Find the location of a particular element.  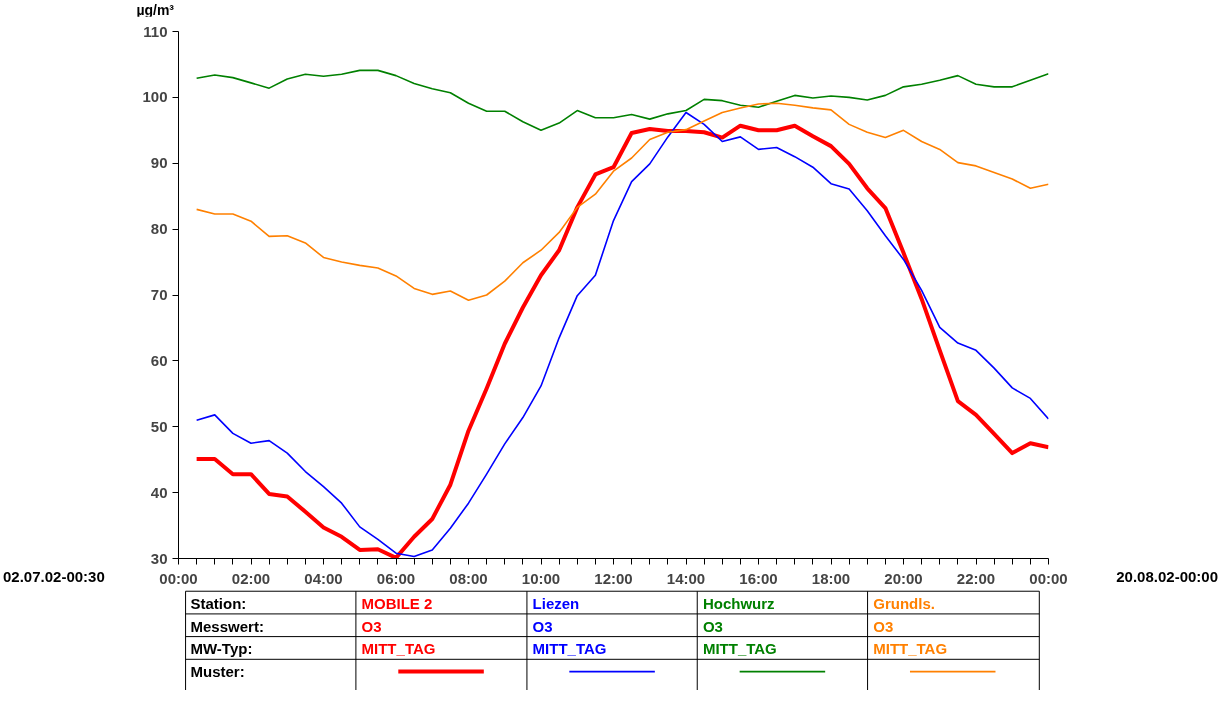

y-tick-label: 50 is located at coordinates (159, 426).